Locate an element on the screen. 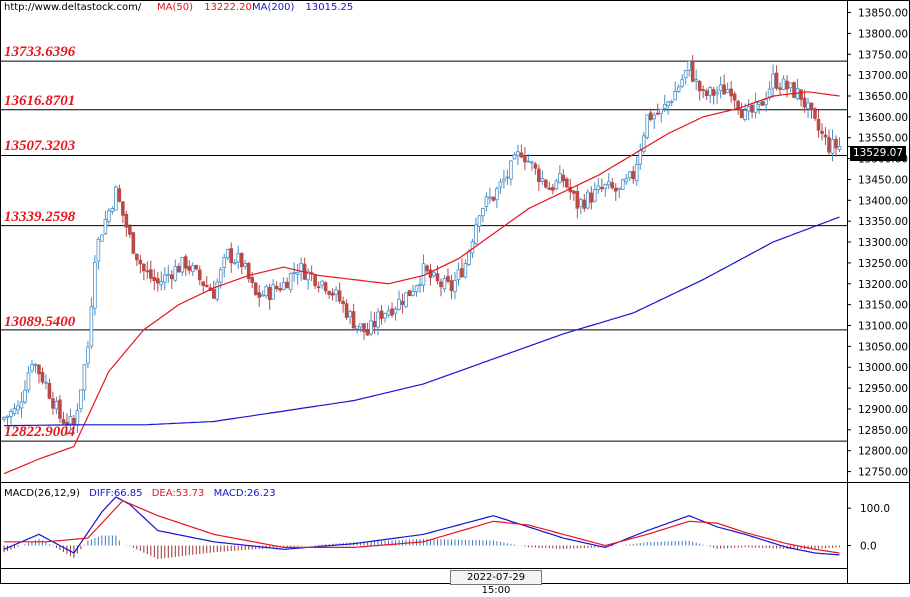 Image resolution: width=910 pixels, height=597 pixels. price-tick-label: 13200.00 is located at coordinates (883, 285).